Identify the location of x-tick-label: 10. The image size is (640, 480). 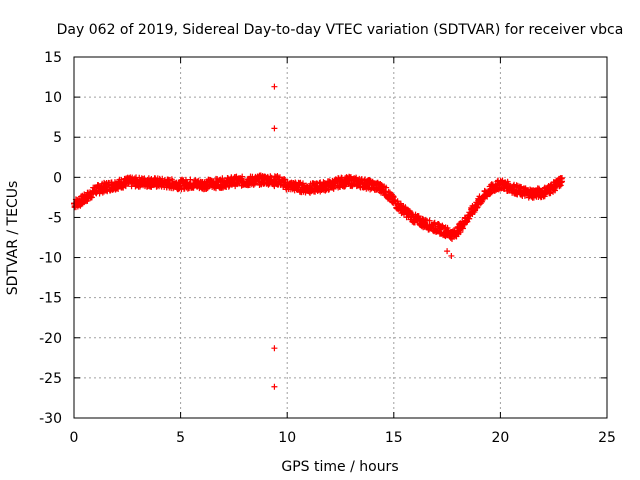
(287, 438).